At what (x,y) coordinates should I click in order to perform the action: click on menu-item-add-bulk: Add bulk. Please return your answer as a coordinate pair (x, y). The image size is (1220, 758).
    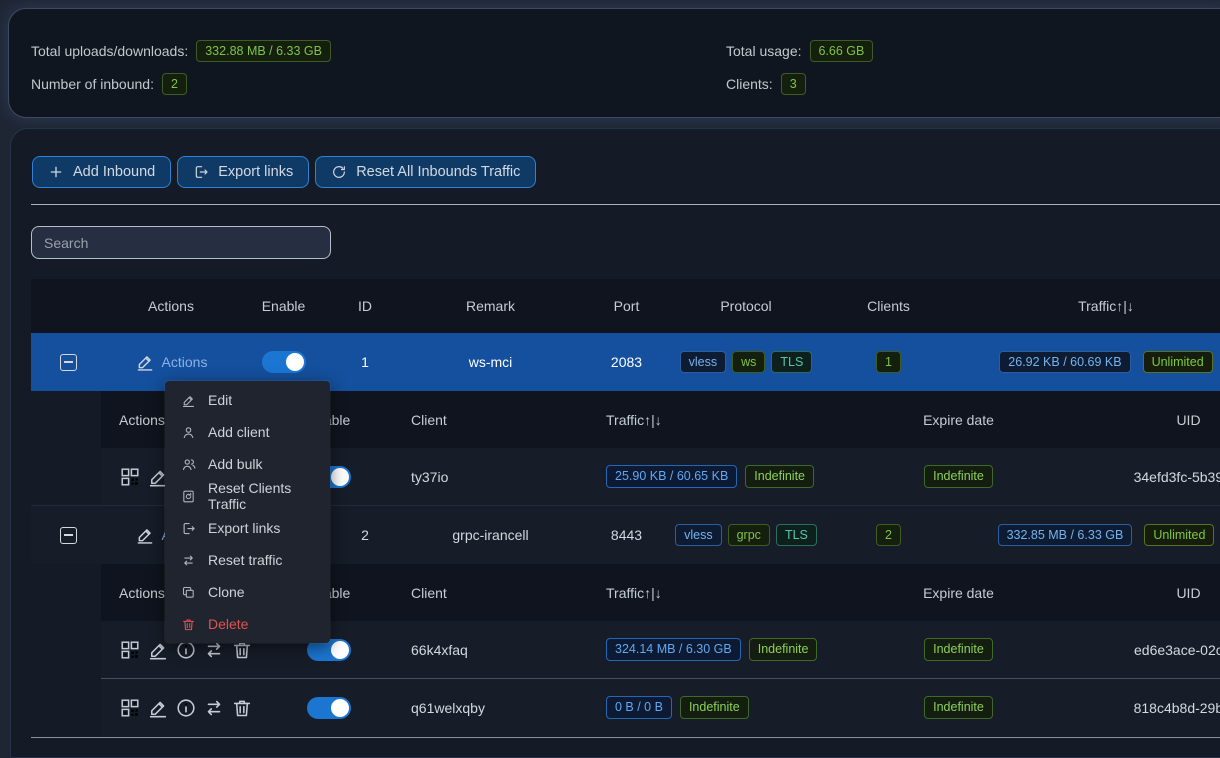
    Looking at the image, I should click on (247, 464).